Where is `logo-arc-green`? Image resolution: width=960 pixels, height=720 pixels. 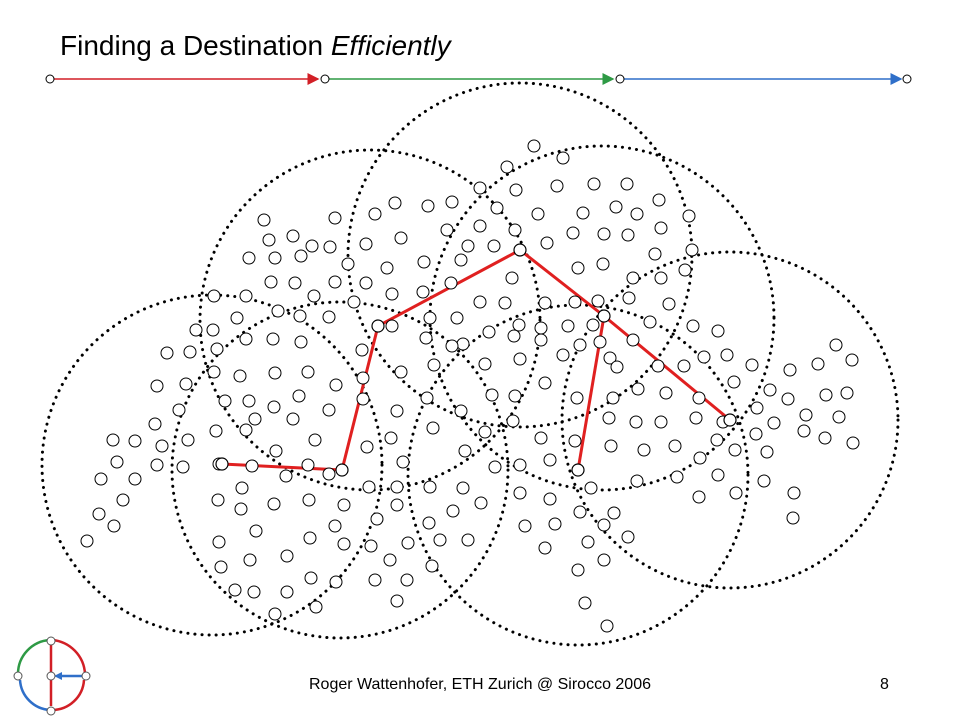 logo-arc-green is located at coordinates (33, 656).